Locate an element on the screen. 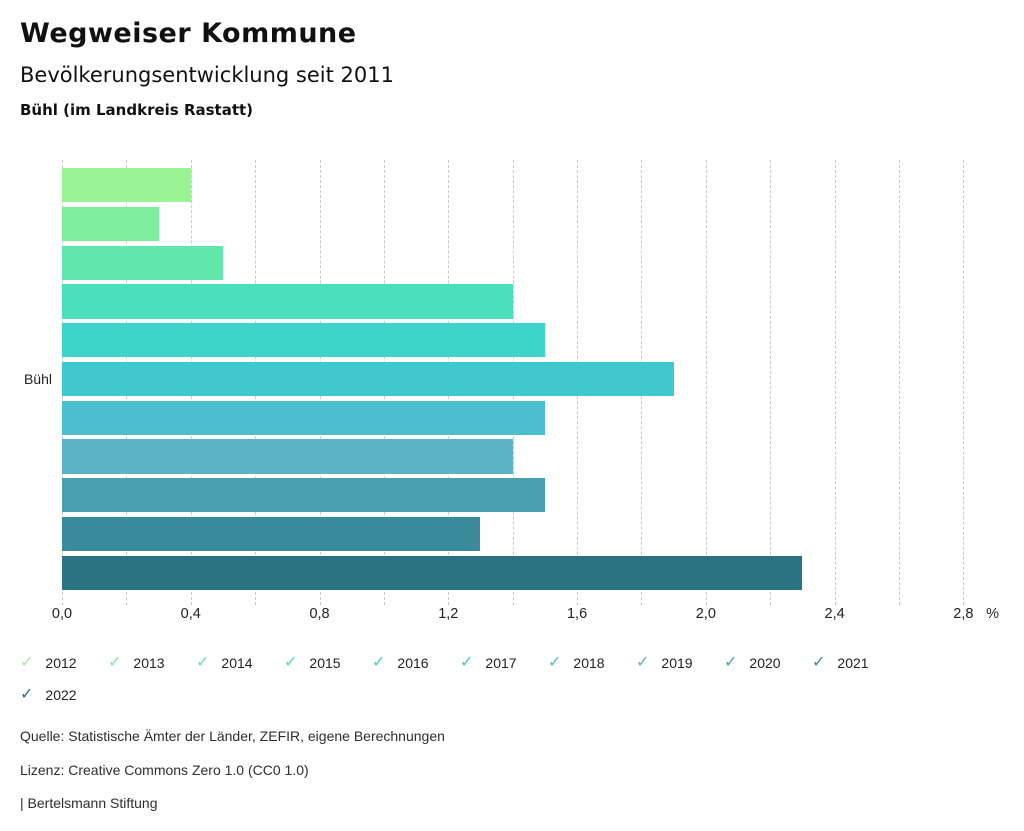 This screenshot has height=831, width=1024. bar-2014 is located at coordinates (142, 262).